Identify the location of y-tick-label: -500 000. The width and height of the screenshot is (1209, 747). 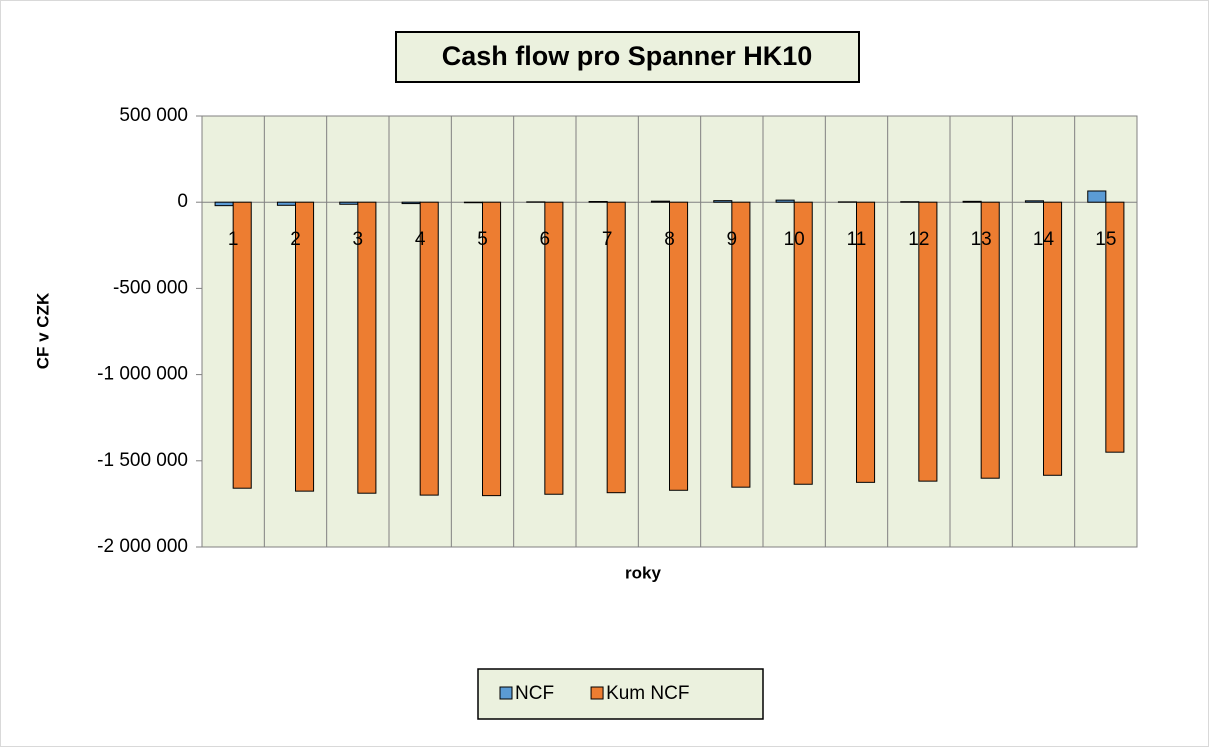
(150, 287).